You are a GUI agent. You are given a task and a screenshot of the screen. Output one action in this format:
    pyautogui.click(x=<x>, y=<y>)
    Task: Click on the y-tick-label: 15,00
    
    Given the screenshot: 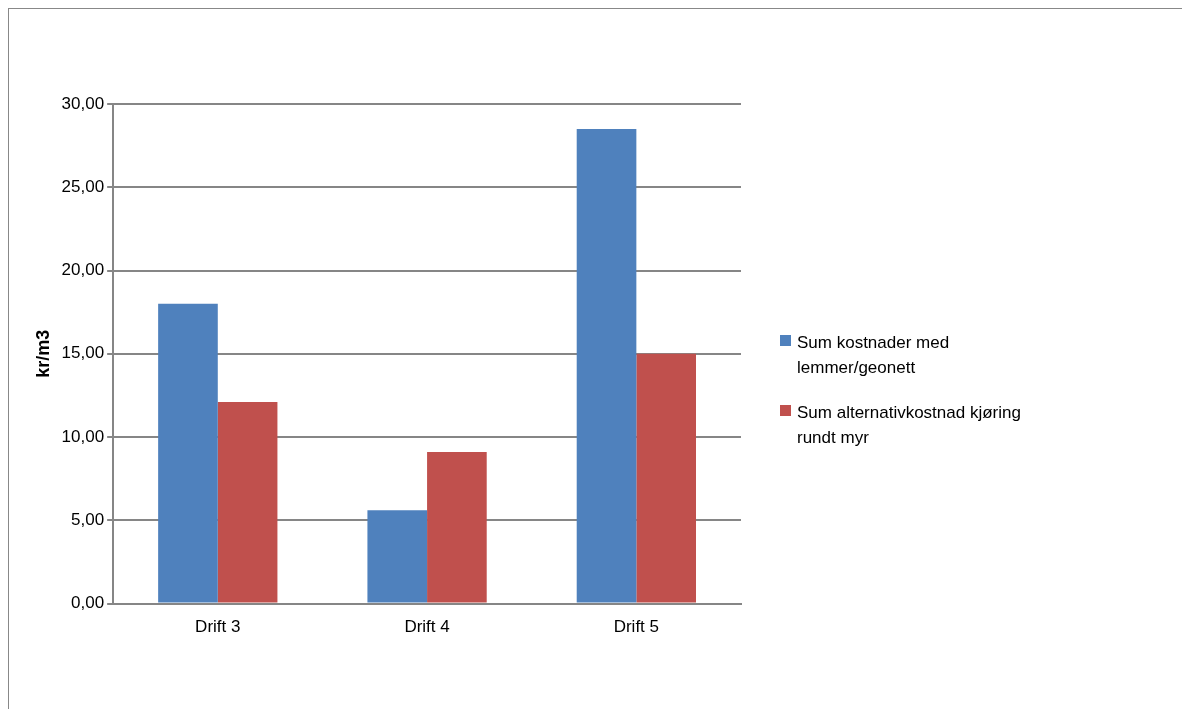 What is the action you would take?
    pyautogui.click(x=83, y=353)
    